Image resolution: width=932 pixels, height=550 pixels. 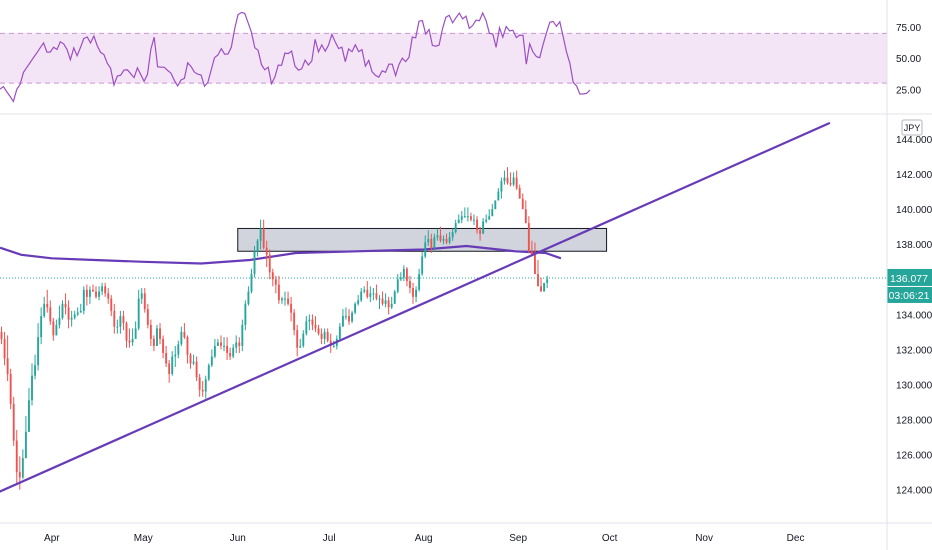 What do you see at coordinates (466, 533) in the screenshot?
I see `time-axis: Apr May Jun Jul Aug Sep Oct Nov Dec` at bounding box center [466, 533].